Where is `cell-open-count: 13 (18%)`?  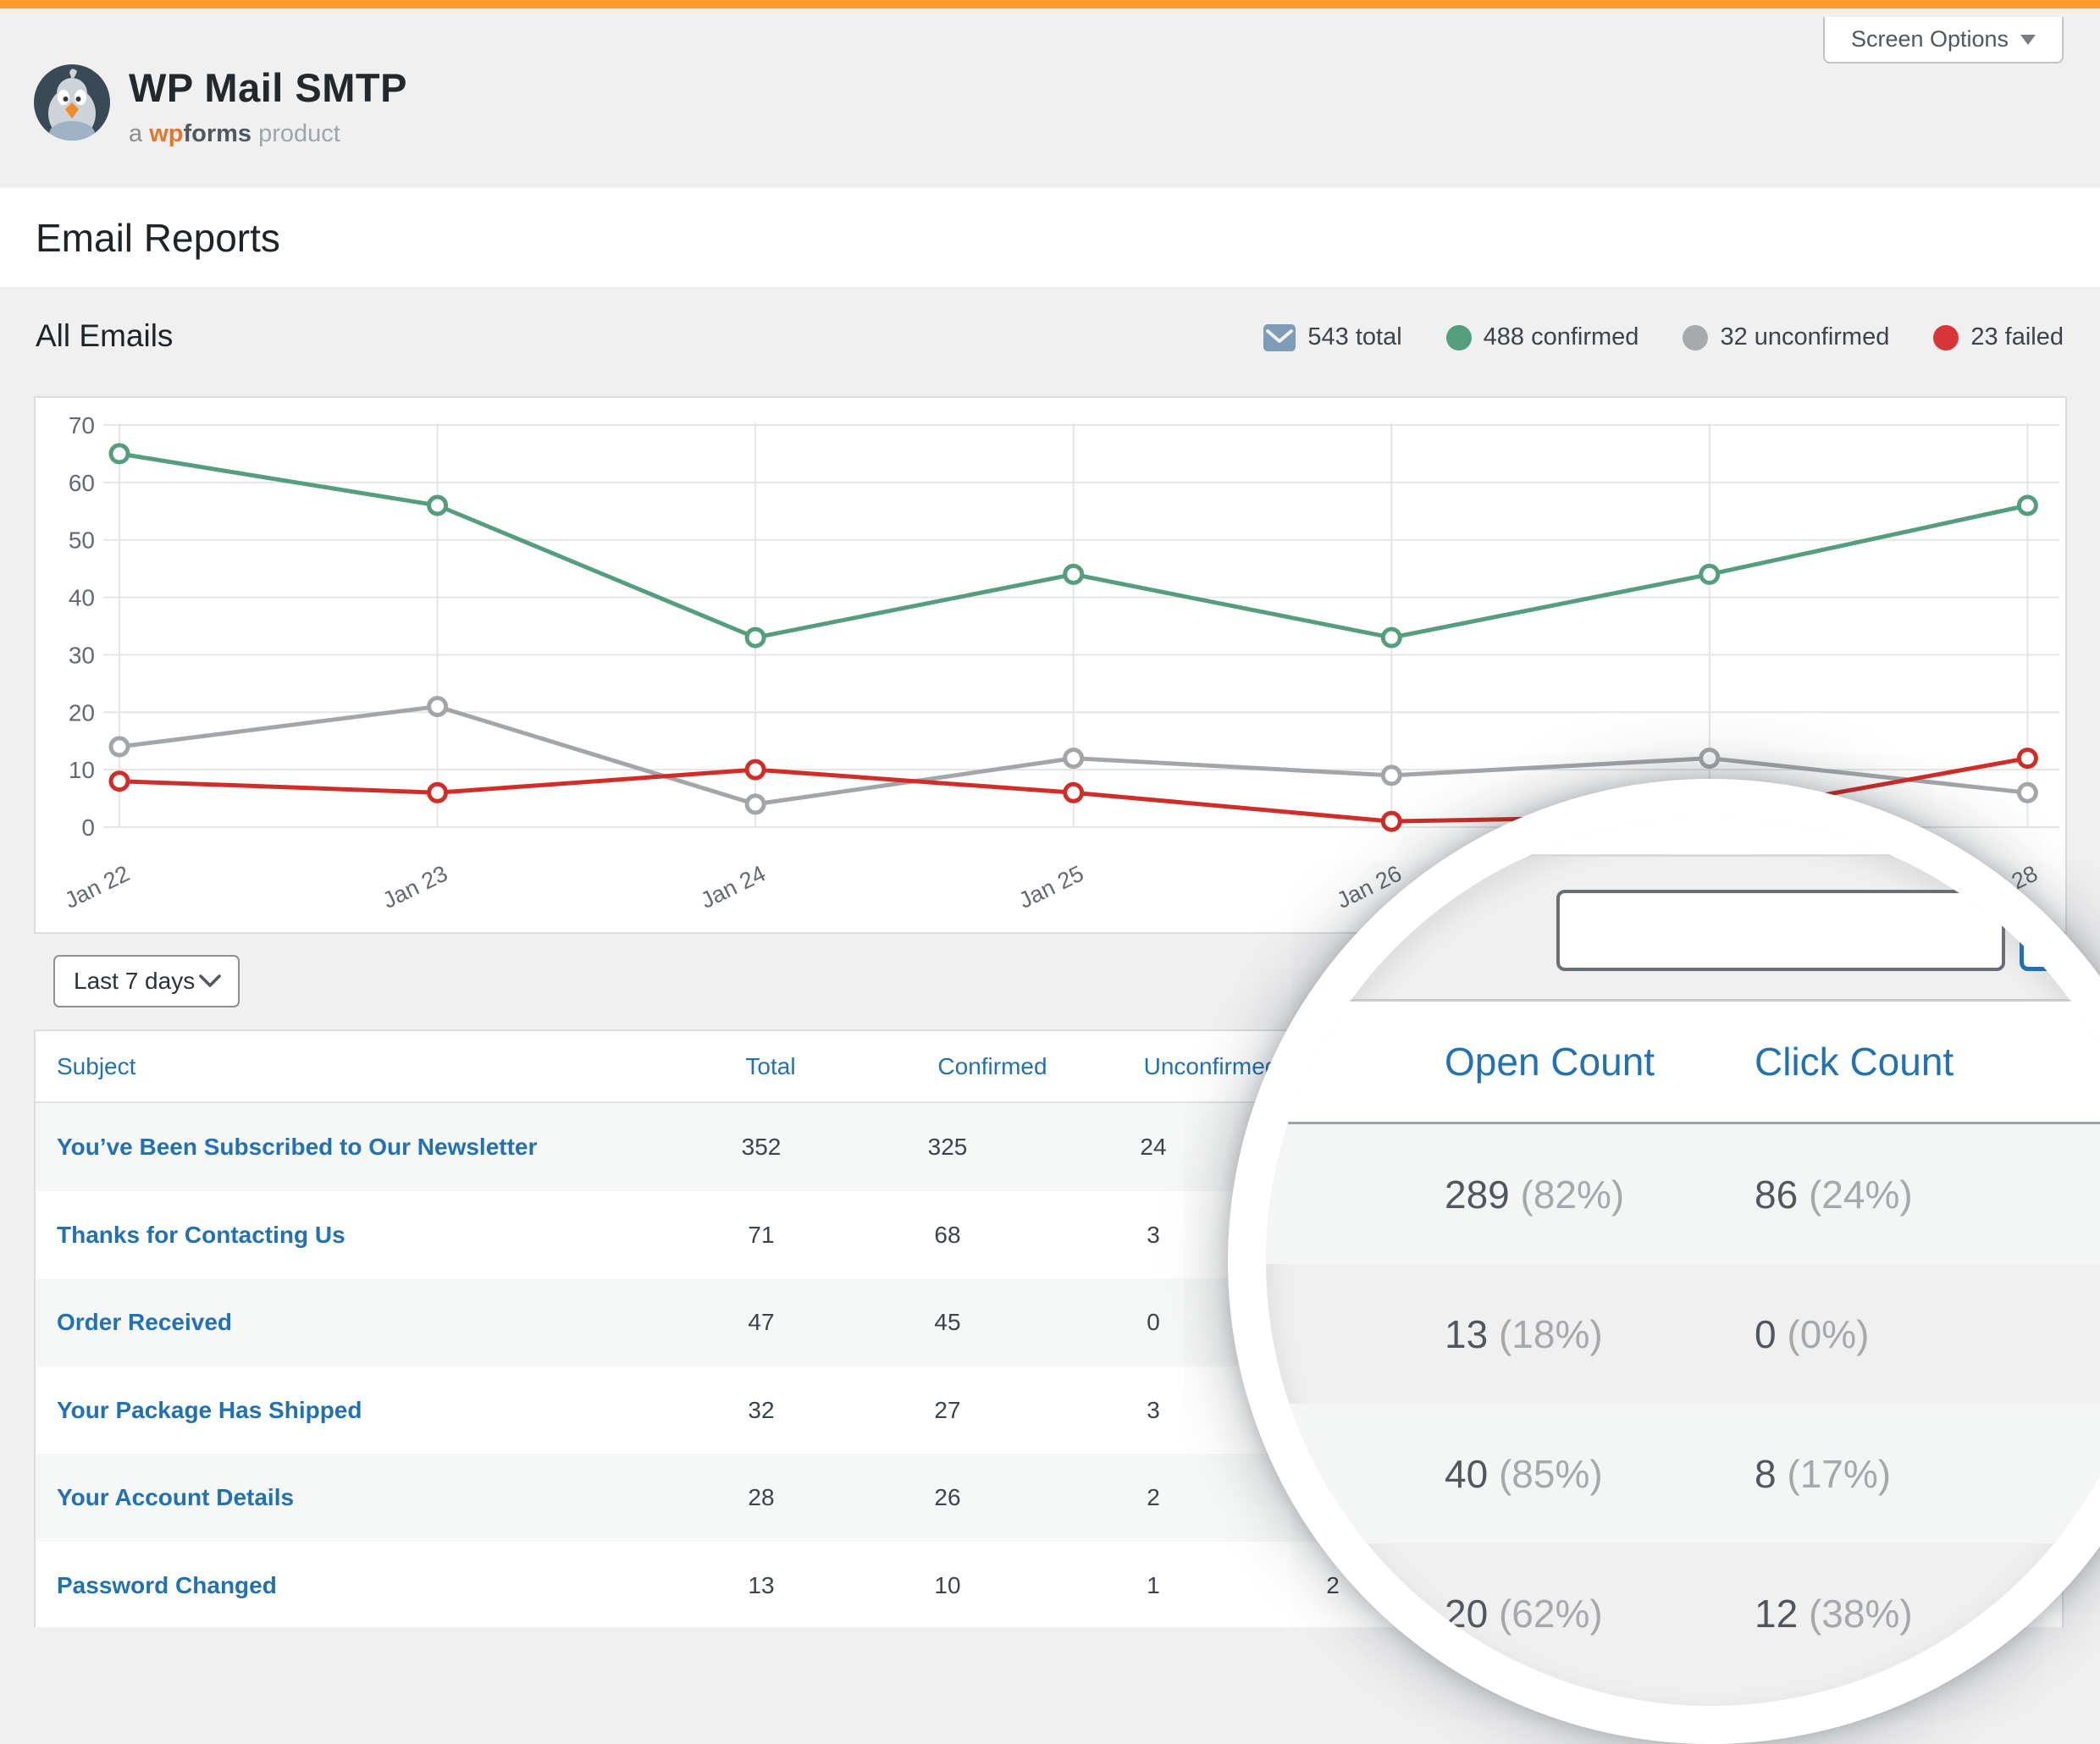 cell-open-count: 13 (18%) is located at coordinates (1524, 1334).